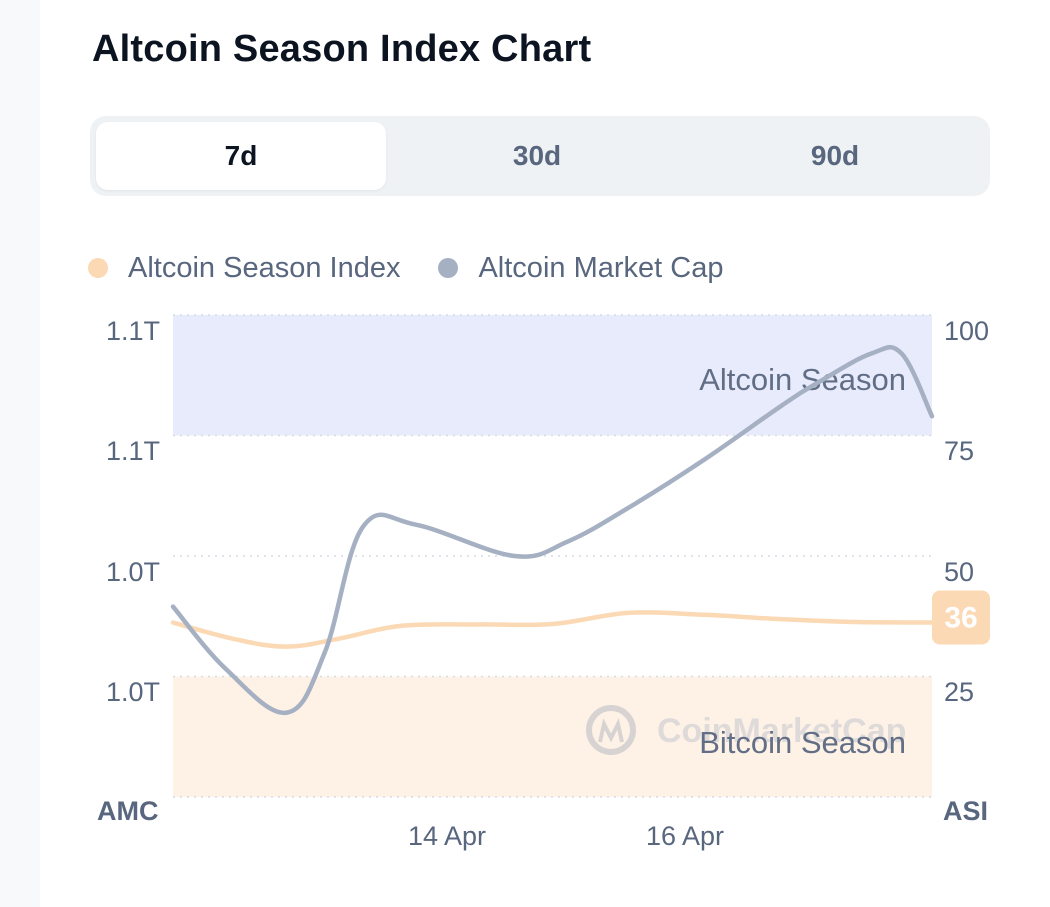  What do you see at coordinates (552, 629) in the screenshot?
I see `series-line-altcoin-season-index` at bounding box center [552, 629].